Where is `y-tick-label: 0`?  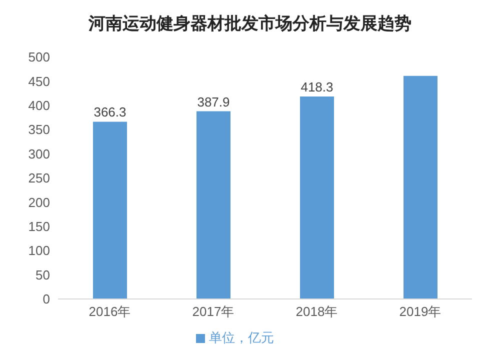 y-tick-label: 0 is located at coordinates (46, 299).